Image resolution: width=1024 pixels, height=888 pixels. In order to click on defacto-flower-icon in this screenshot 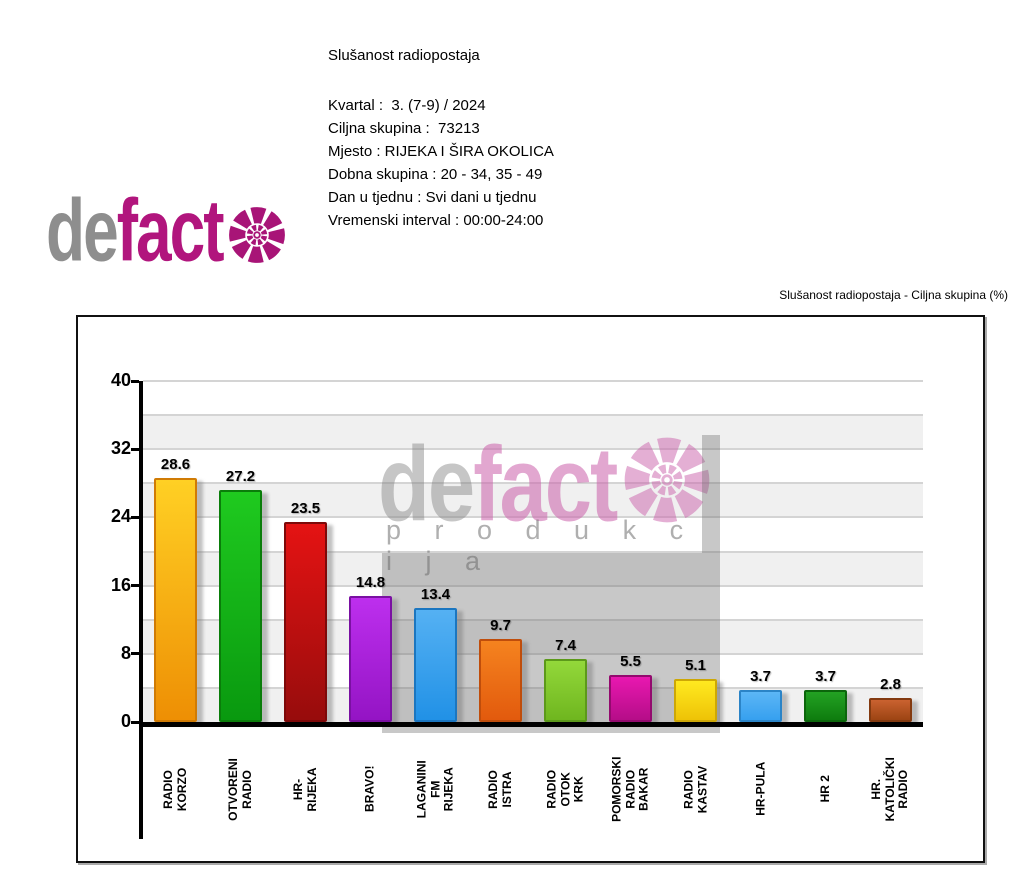, I will do `click(256, 235)`.